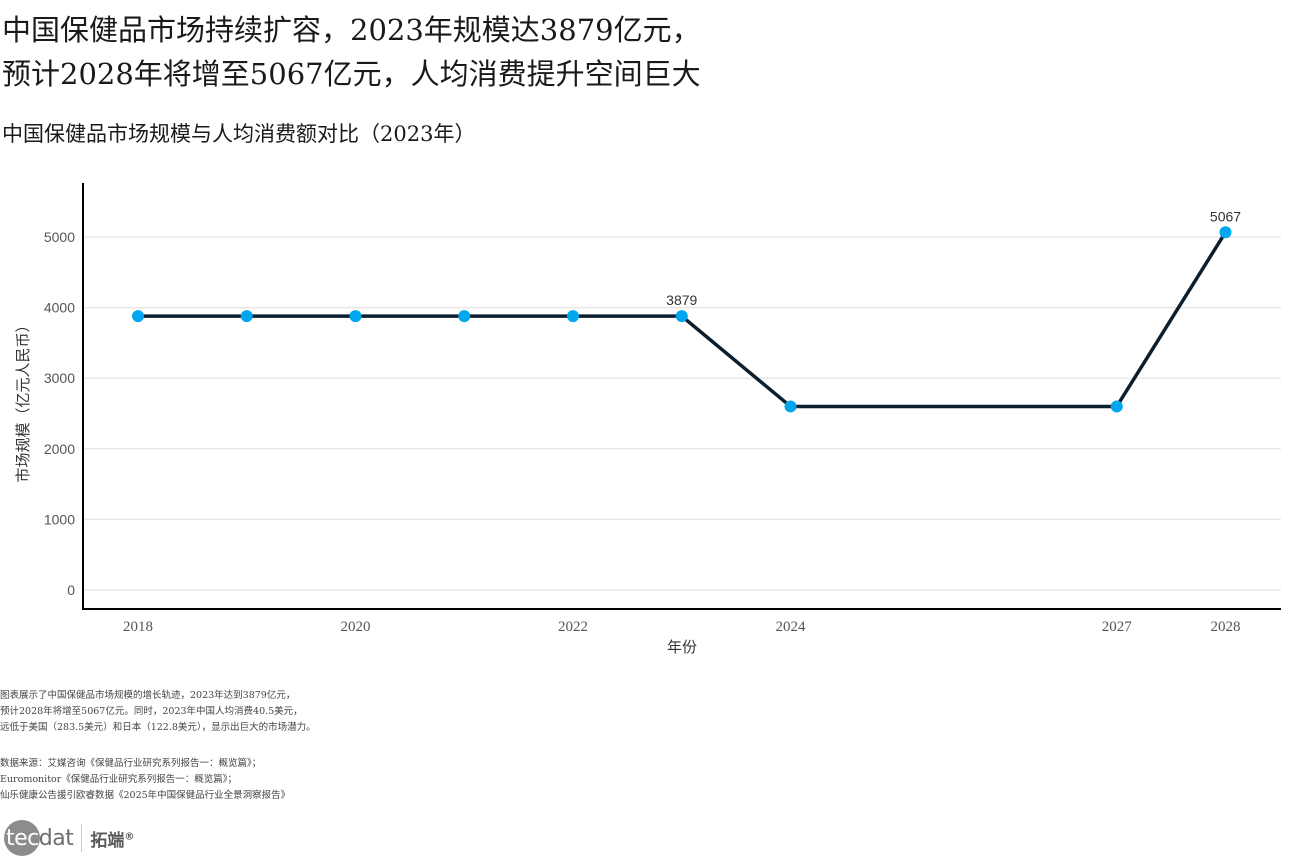 This screenshot has width=1296, height=864. I want to click on logo-text-dat: dat, so click(56, 838).